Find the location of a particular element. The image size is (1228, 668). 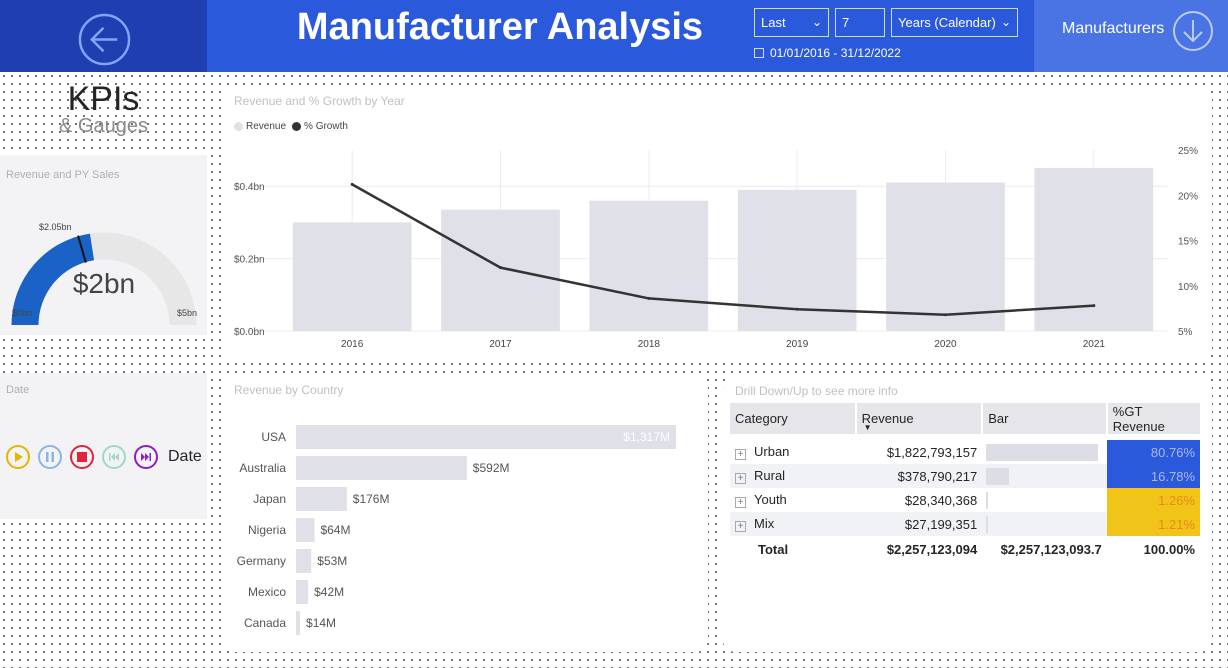

col-header-bar: Bar is located at coordinates (1045, 418).